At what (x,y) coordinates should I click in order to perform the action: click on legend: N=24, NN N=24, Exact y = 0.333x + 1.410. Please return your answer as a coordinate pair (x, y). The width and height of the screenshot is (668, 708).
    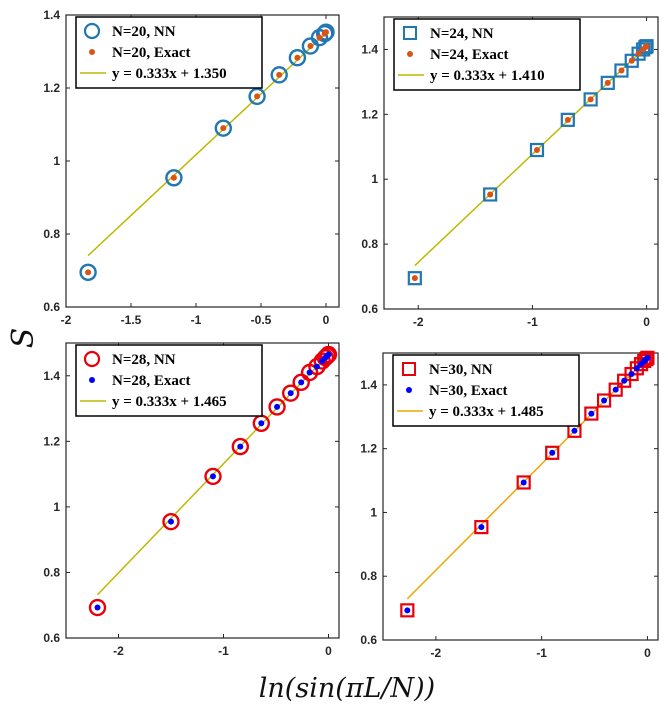
    Looking at the image, I should click on (487, 54).